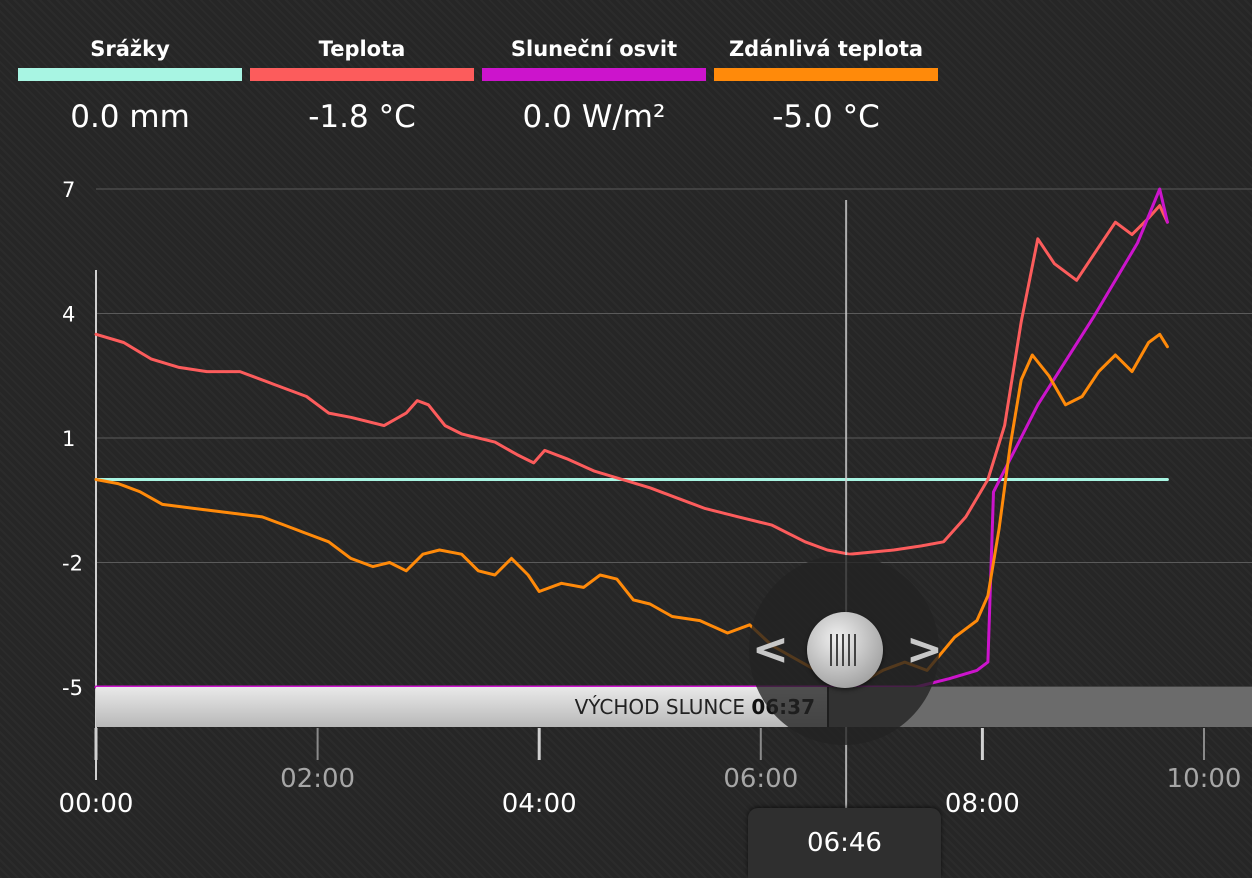  I want to click on legend-item-zdanliva-teplota: Zdánlivá teplota -5.0 °C, so click(826, 84).